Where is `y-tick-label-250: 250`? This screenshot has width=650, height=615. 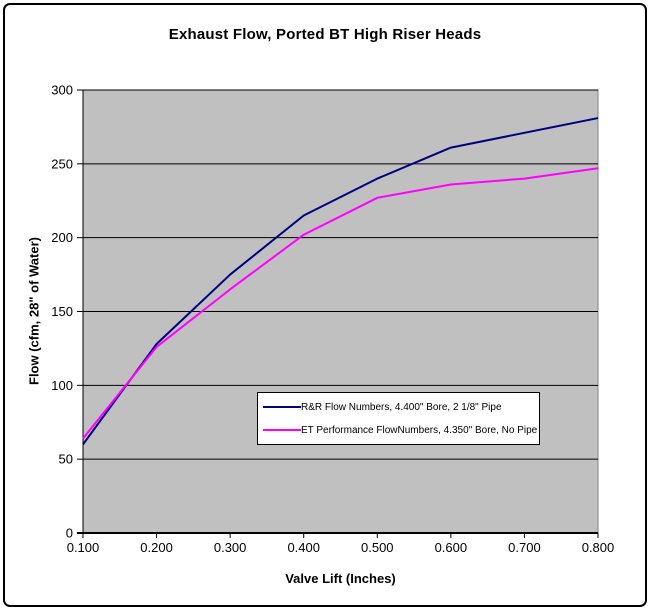 y-tick-label-250: 250 is located at coordinates (62, 163).